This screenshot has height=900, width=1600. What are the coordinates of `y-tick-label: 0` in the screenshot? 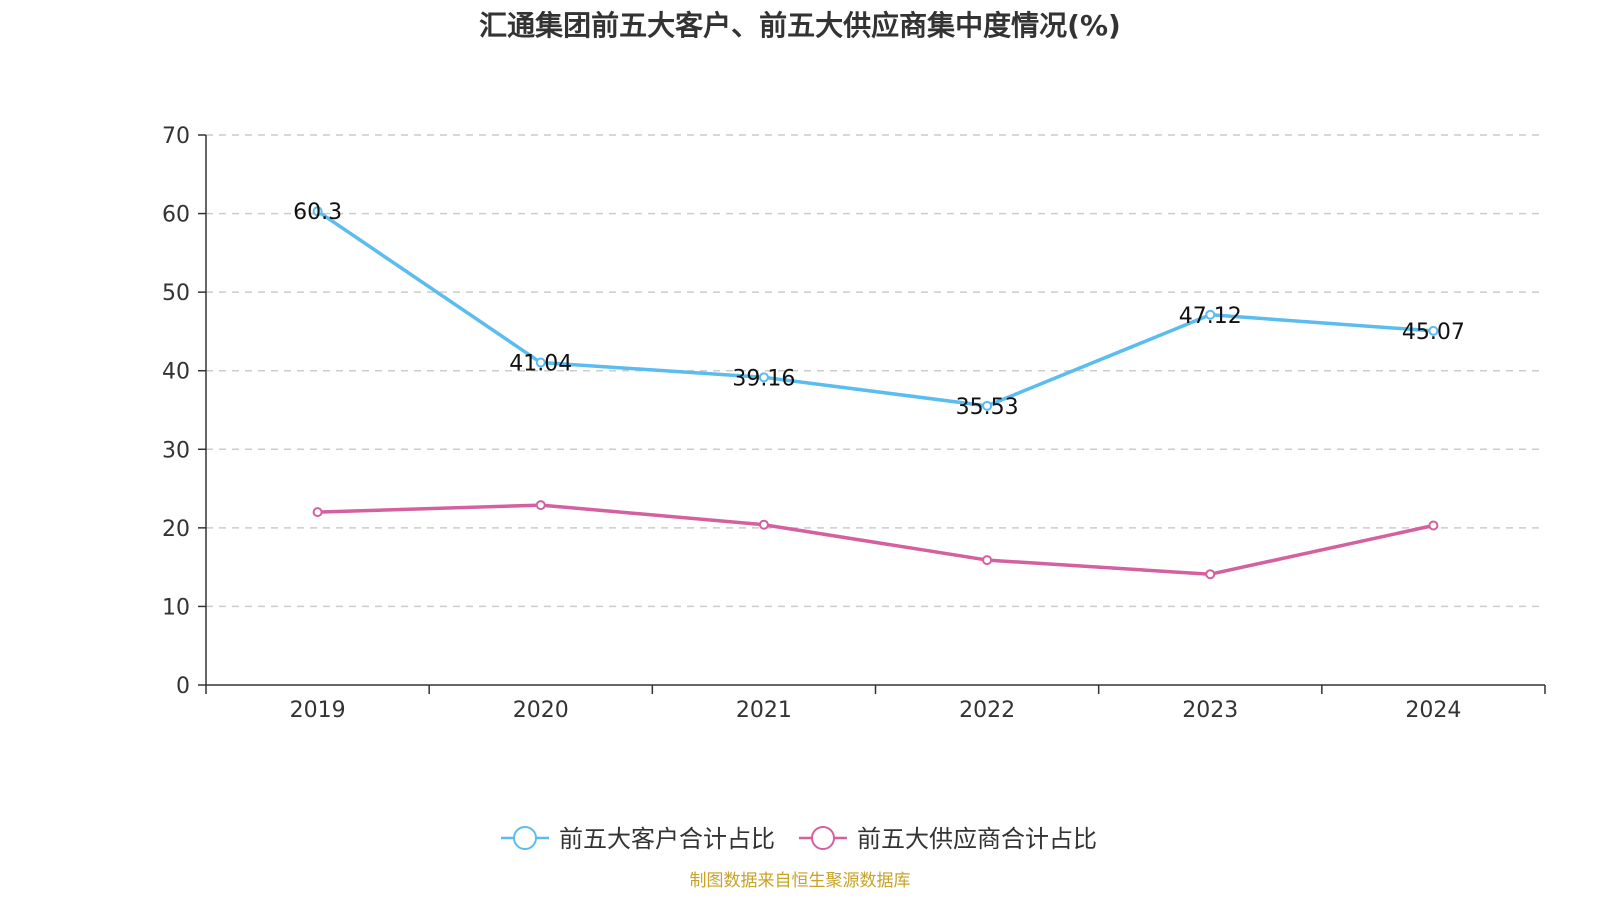 It's located at (183, 686).